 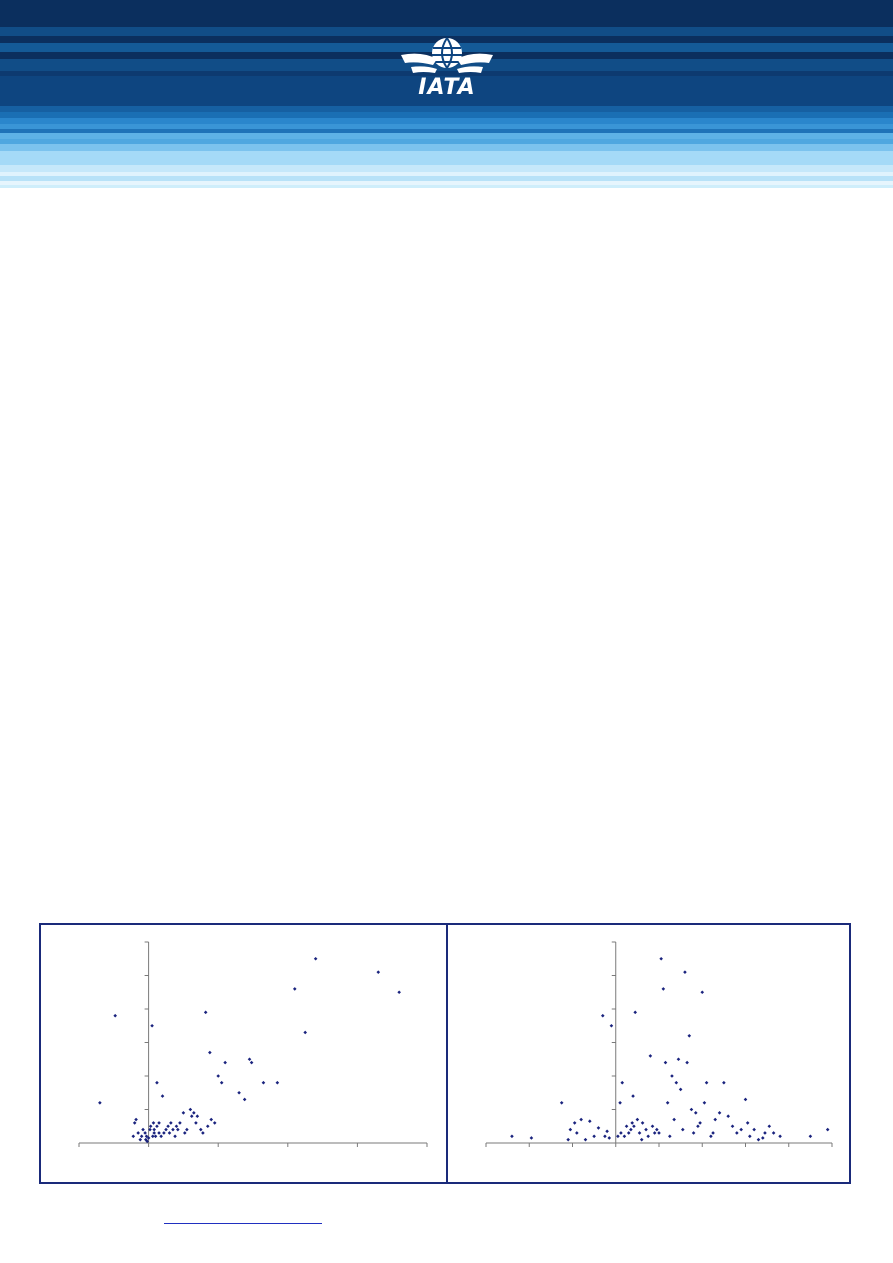 What do you see at coordinates (659, 1044) in the screenshot?
I see `scatter-plot-right` at bounding box center [659, 1044].